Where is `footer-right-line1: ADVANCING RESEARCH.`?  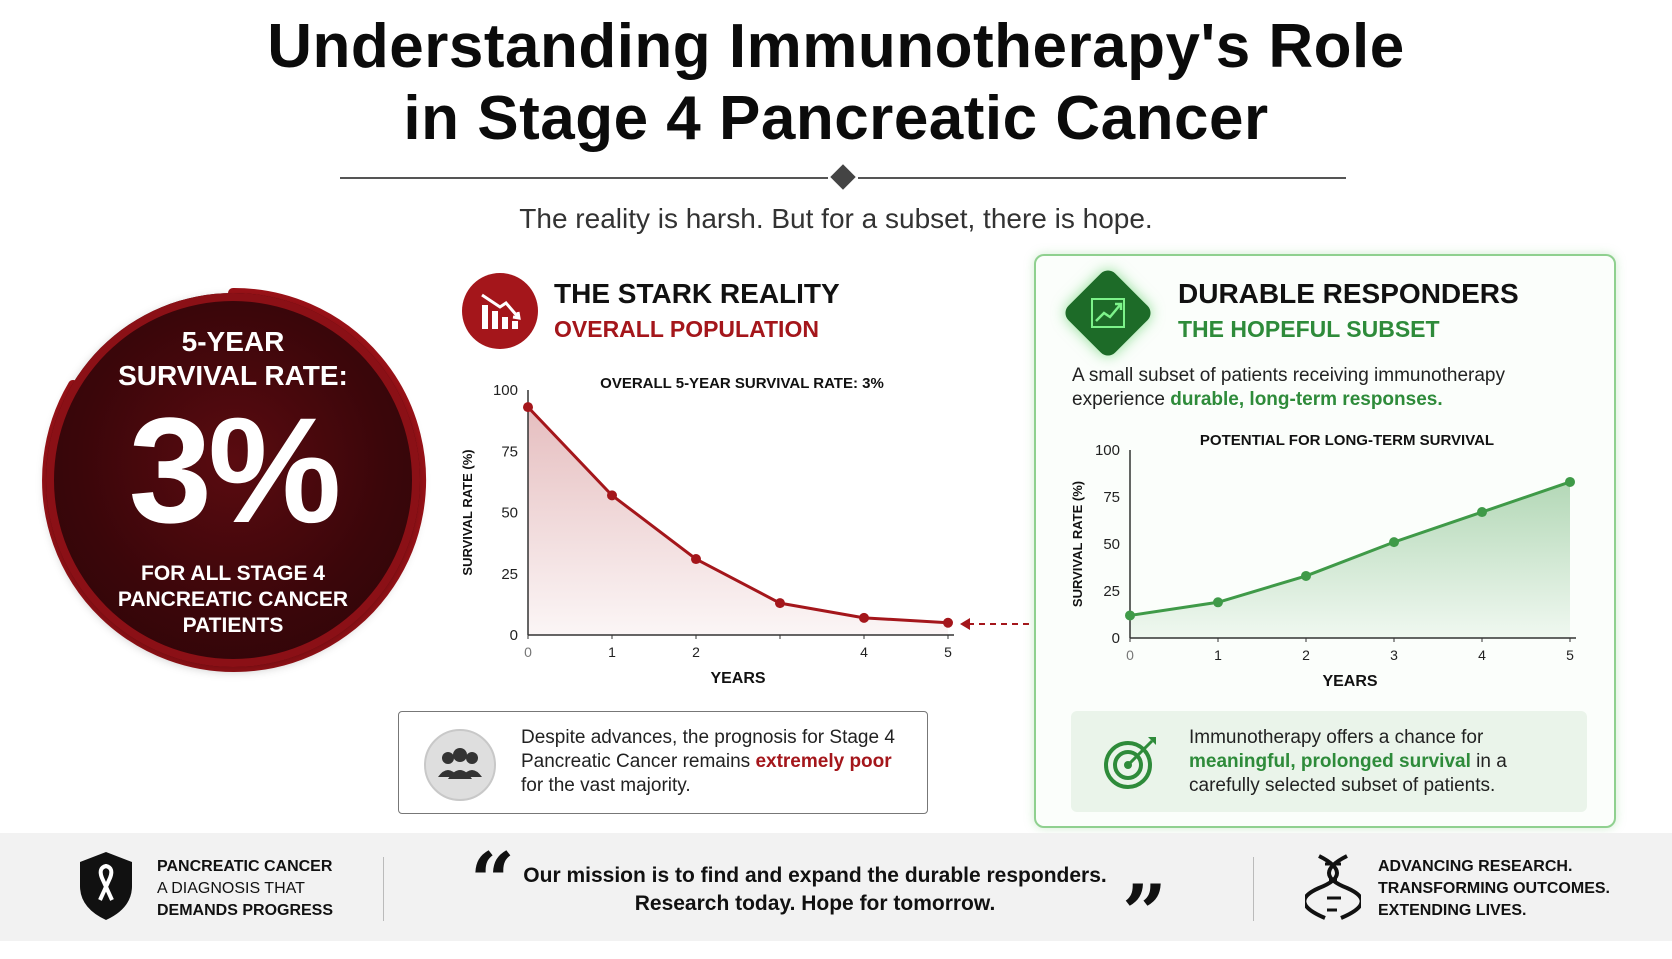 footer-right-line1: ADVANCING RESEARCH. is located at coordinates (1475, 866).